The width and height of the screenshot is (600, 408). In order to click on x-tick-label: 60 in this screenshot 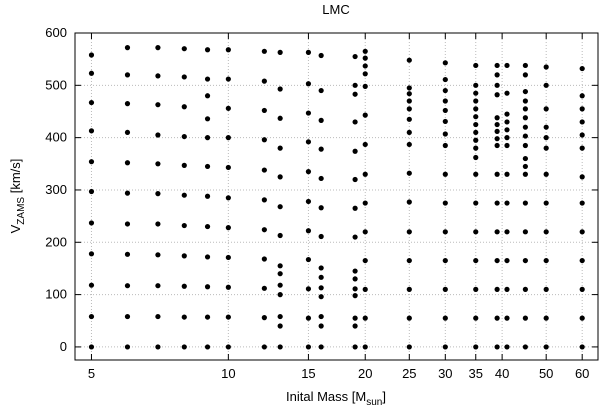, I will do `click(582, 373)`.